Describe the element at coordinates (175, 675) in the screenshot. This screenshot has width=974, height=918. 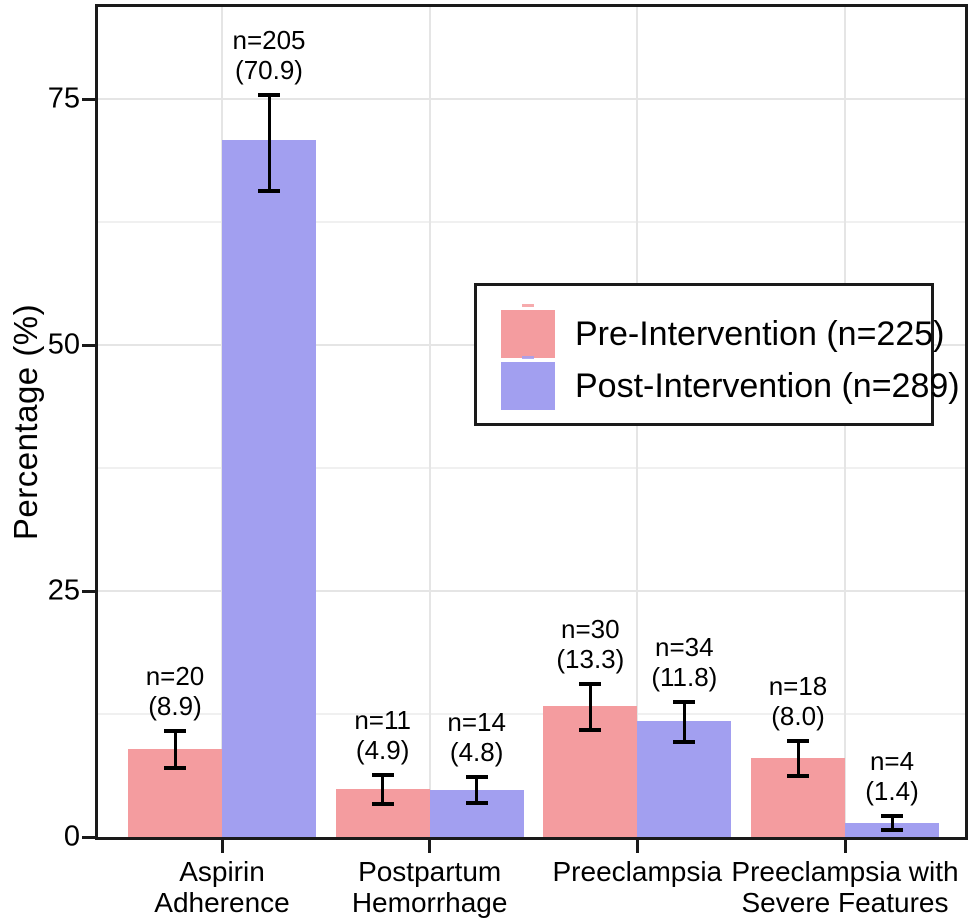
I see `bar-label-line: n=20` at that location.